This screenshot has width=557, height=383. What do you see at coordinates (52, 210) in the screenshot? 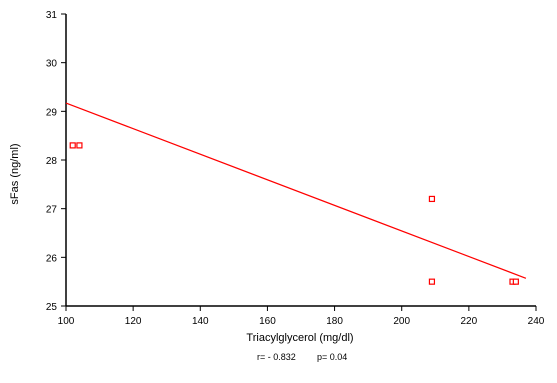
I see `y-tick-label: 27` at bounding box center [52, 210].